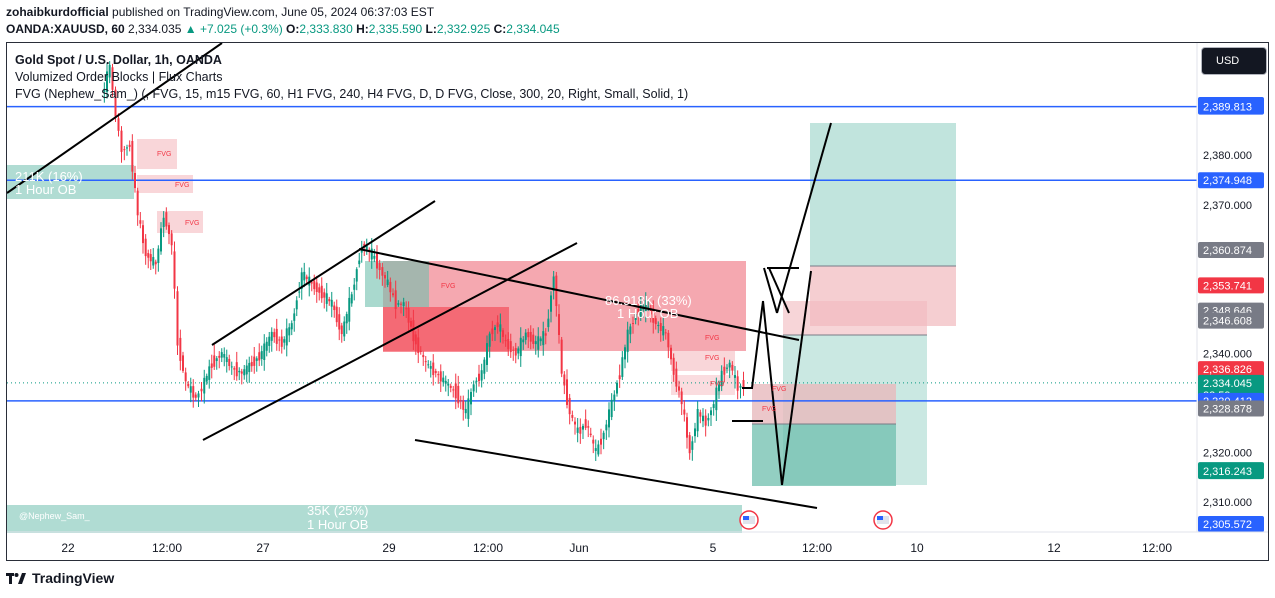 This screenshot has width=1275, height=598. What do you see at coordinates (1054, 548) in the screenshot?
I see `time-axis-tick: 12` at bounding box center [1054, 548].